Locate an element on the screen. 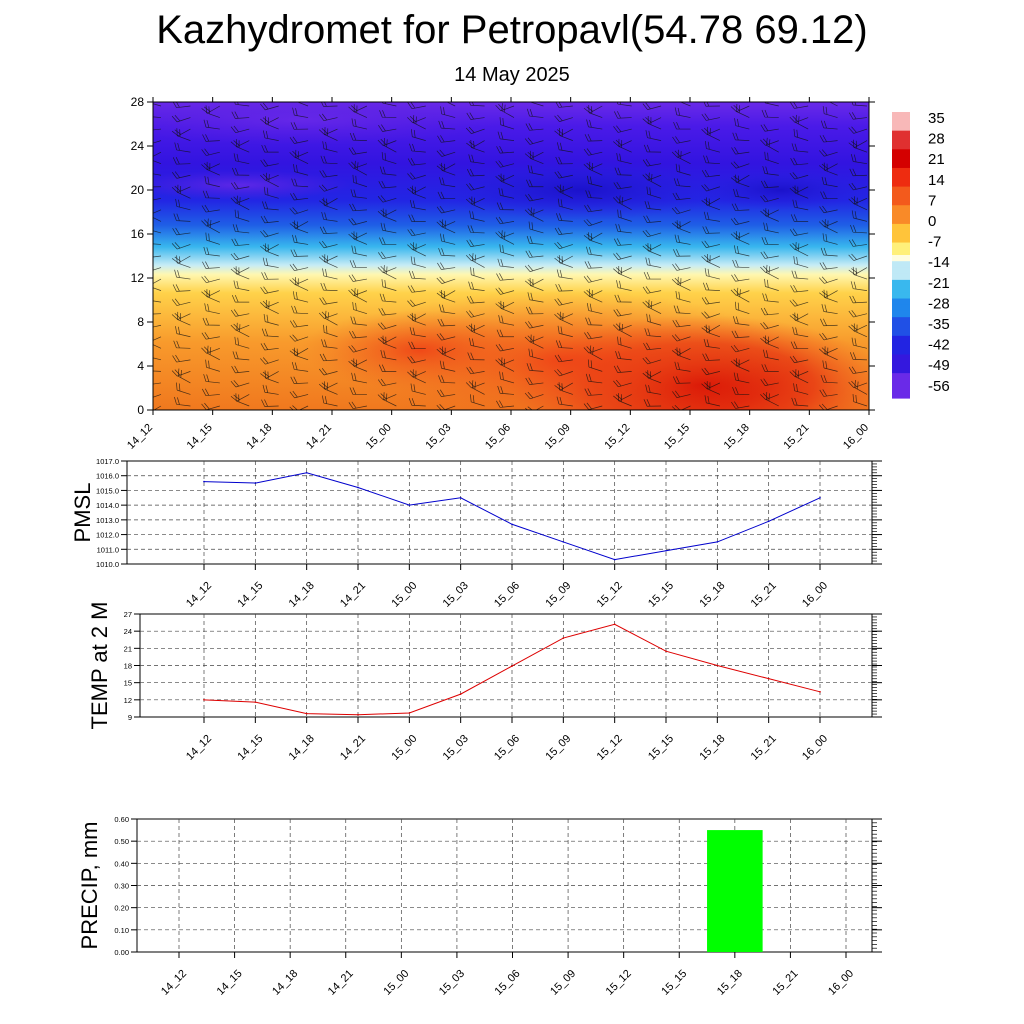 This screenshot has height=1024, width=1024. chart-subtitle: 14 May 2025 is located at coordinates (512, 75).